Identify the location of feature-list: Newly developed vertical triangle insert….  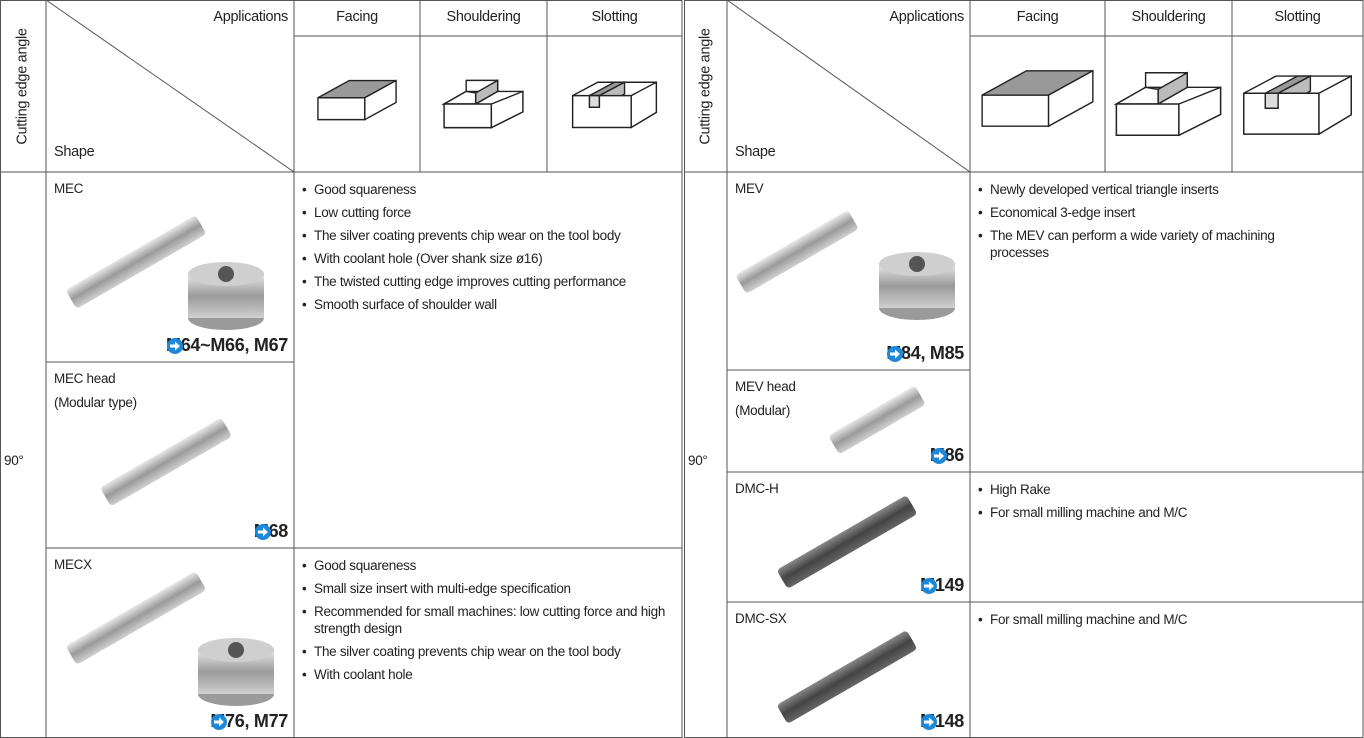
(1151, 224).